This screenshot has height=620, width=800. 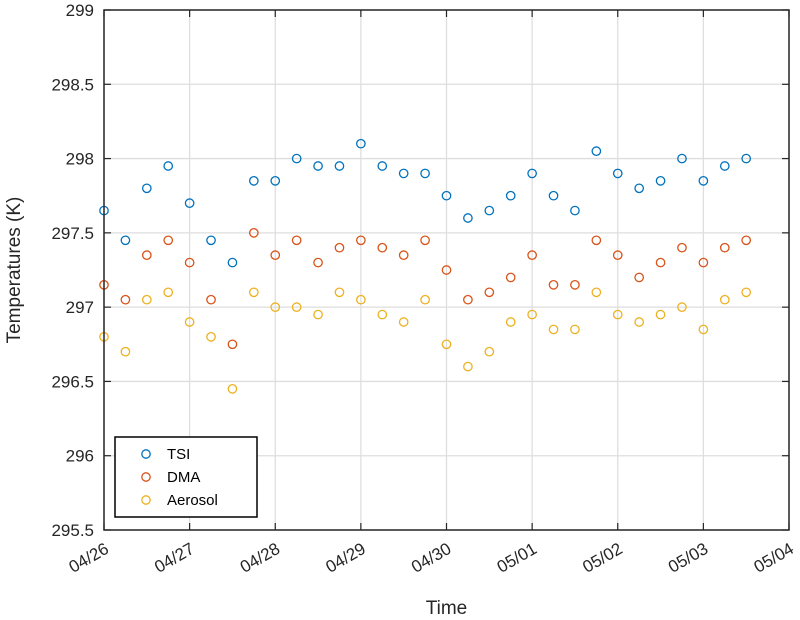 I want to click on legend-marker-dma, so click(x=146, y=477).